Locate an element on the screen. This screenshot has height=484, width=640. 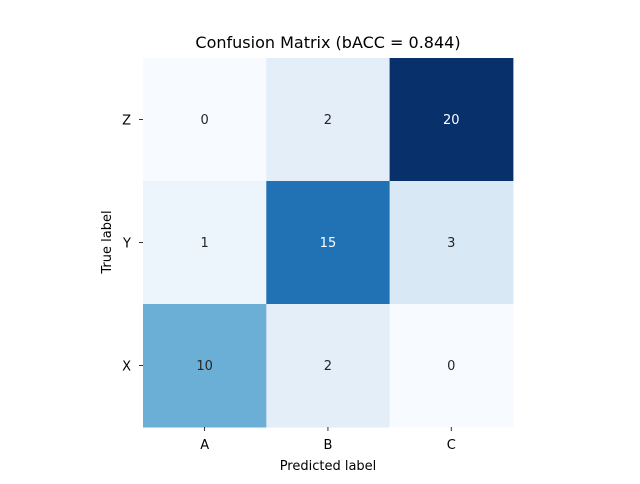
x-tick-label: C is located at coordinates (451, 445).